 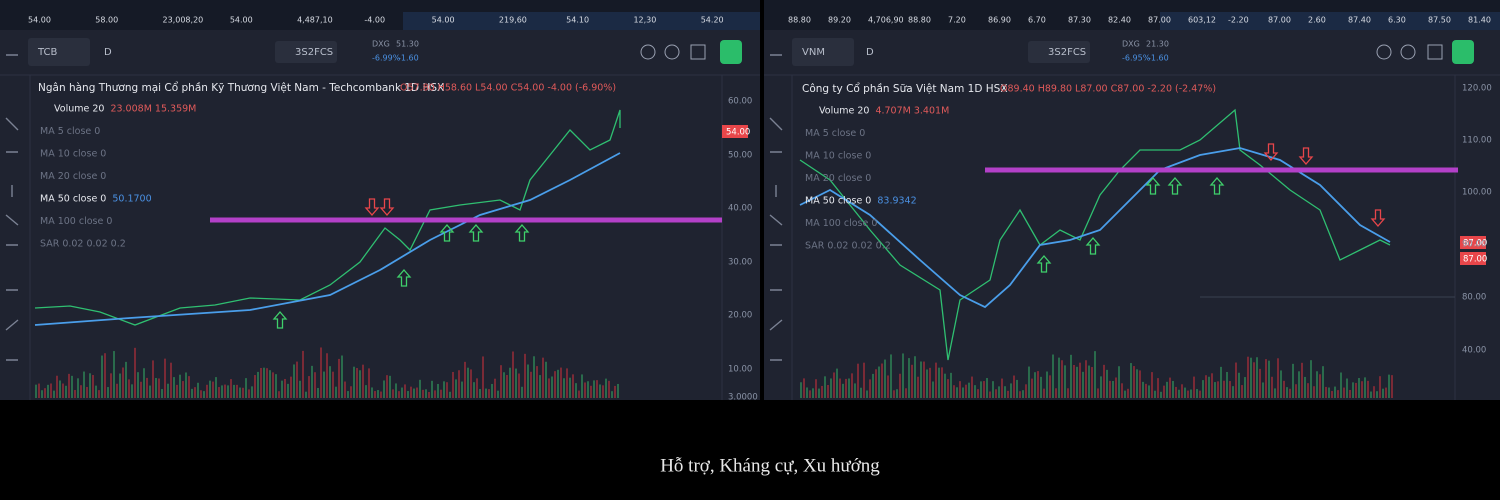 What do you see at coordinates (131, 199) in the screenshot?
I see `indicator-value: 50.1700` at bounding box center [131, 199].